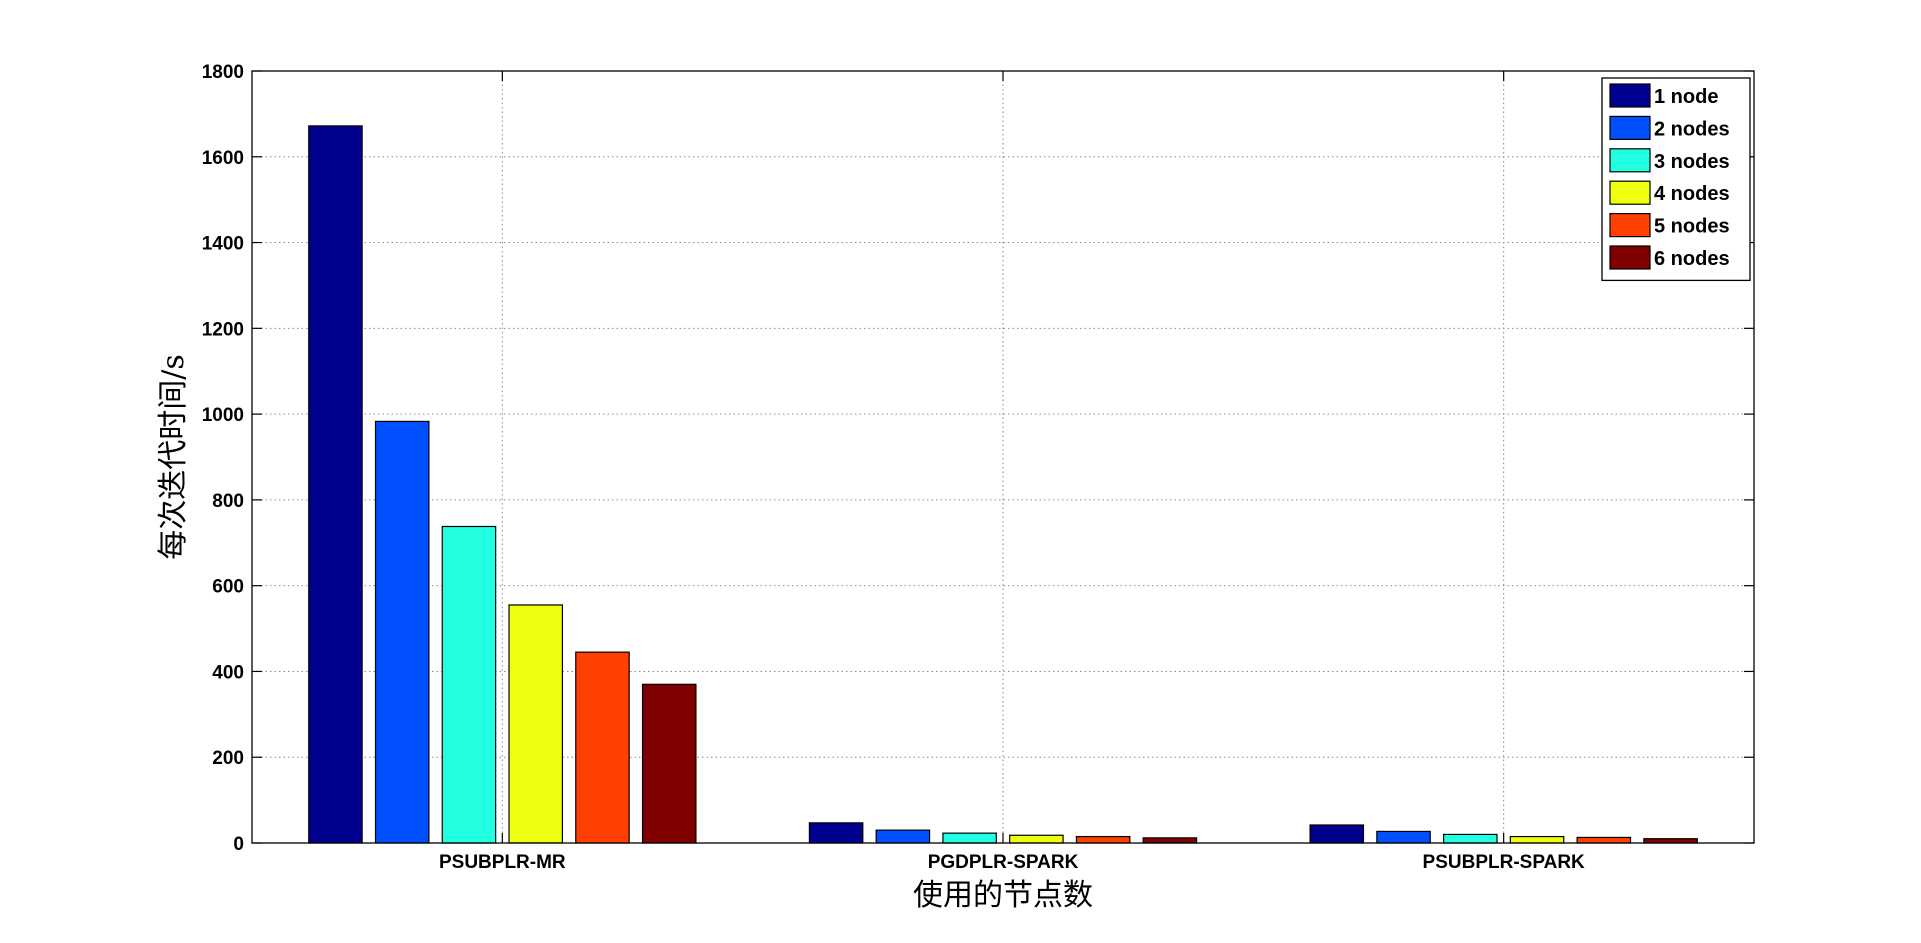 The height and width of the screenshot is (943, 1921). What do you see at coordinates (1170, 840) in the screenshot?
I see `bar-6-nodes-PGDPLR-SPARK` at bounding box center [1170, 840].